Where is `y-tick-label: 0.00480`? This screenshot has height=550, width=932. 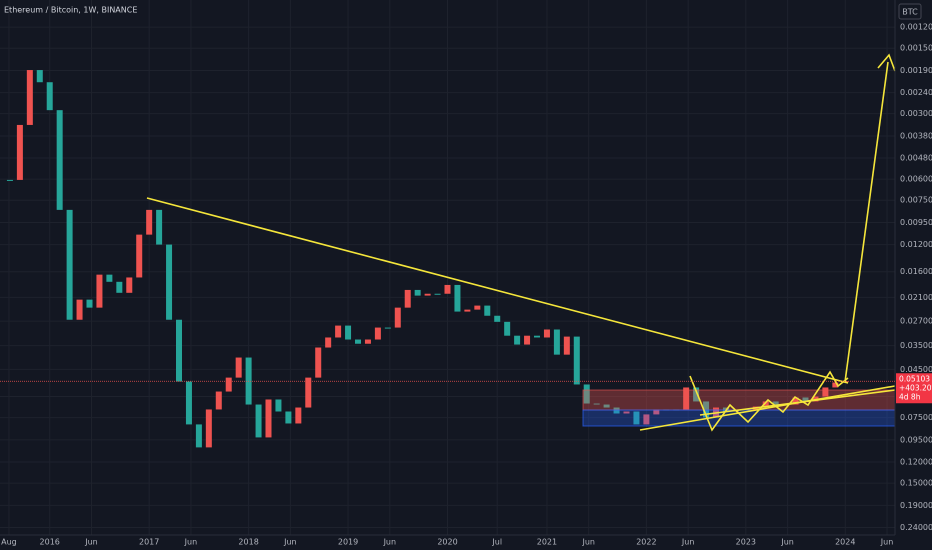
y-tick-label: 0.00480 is located at coordinates (916, 158).